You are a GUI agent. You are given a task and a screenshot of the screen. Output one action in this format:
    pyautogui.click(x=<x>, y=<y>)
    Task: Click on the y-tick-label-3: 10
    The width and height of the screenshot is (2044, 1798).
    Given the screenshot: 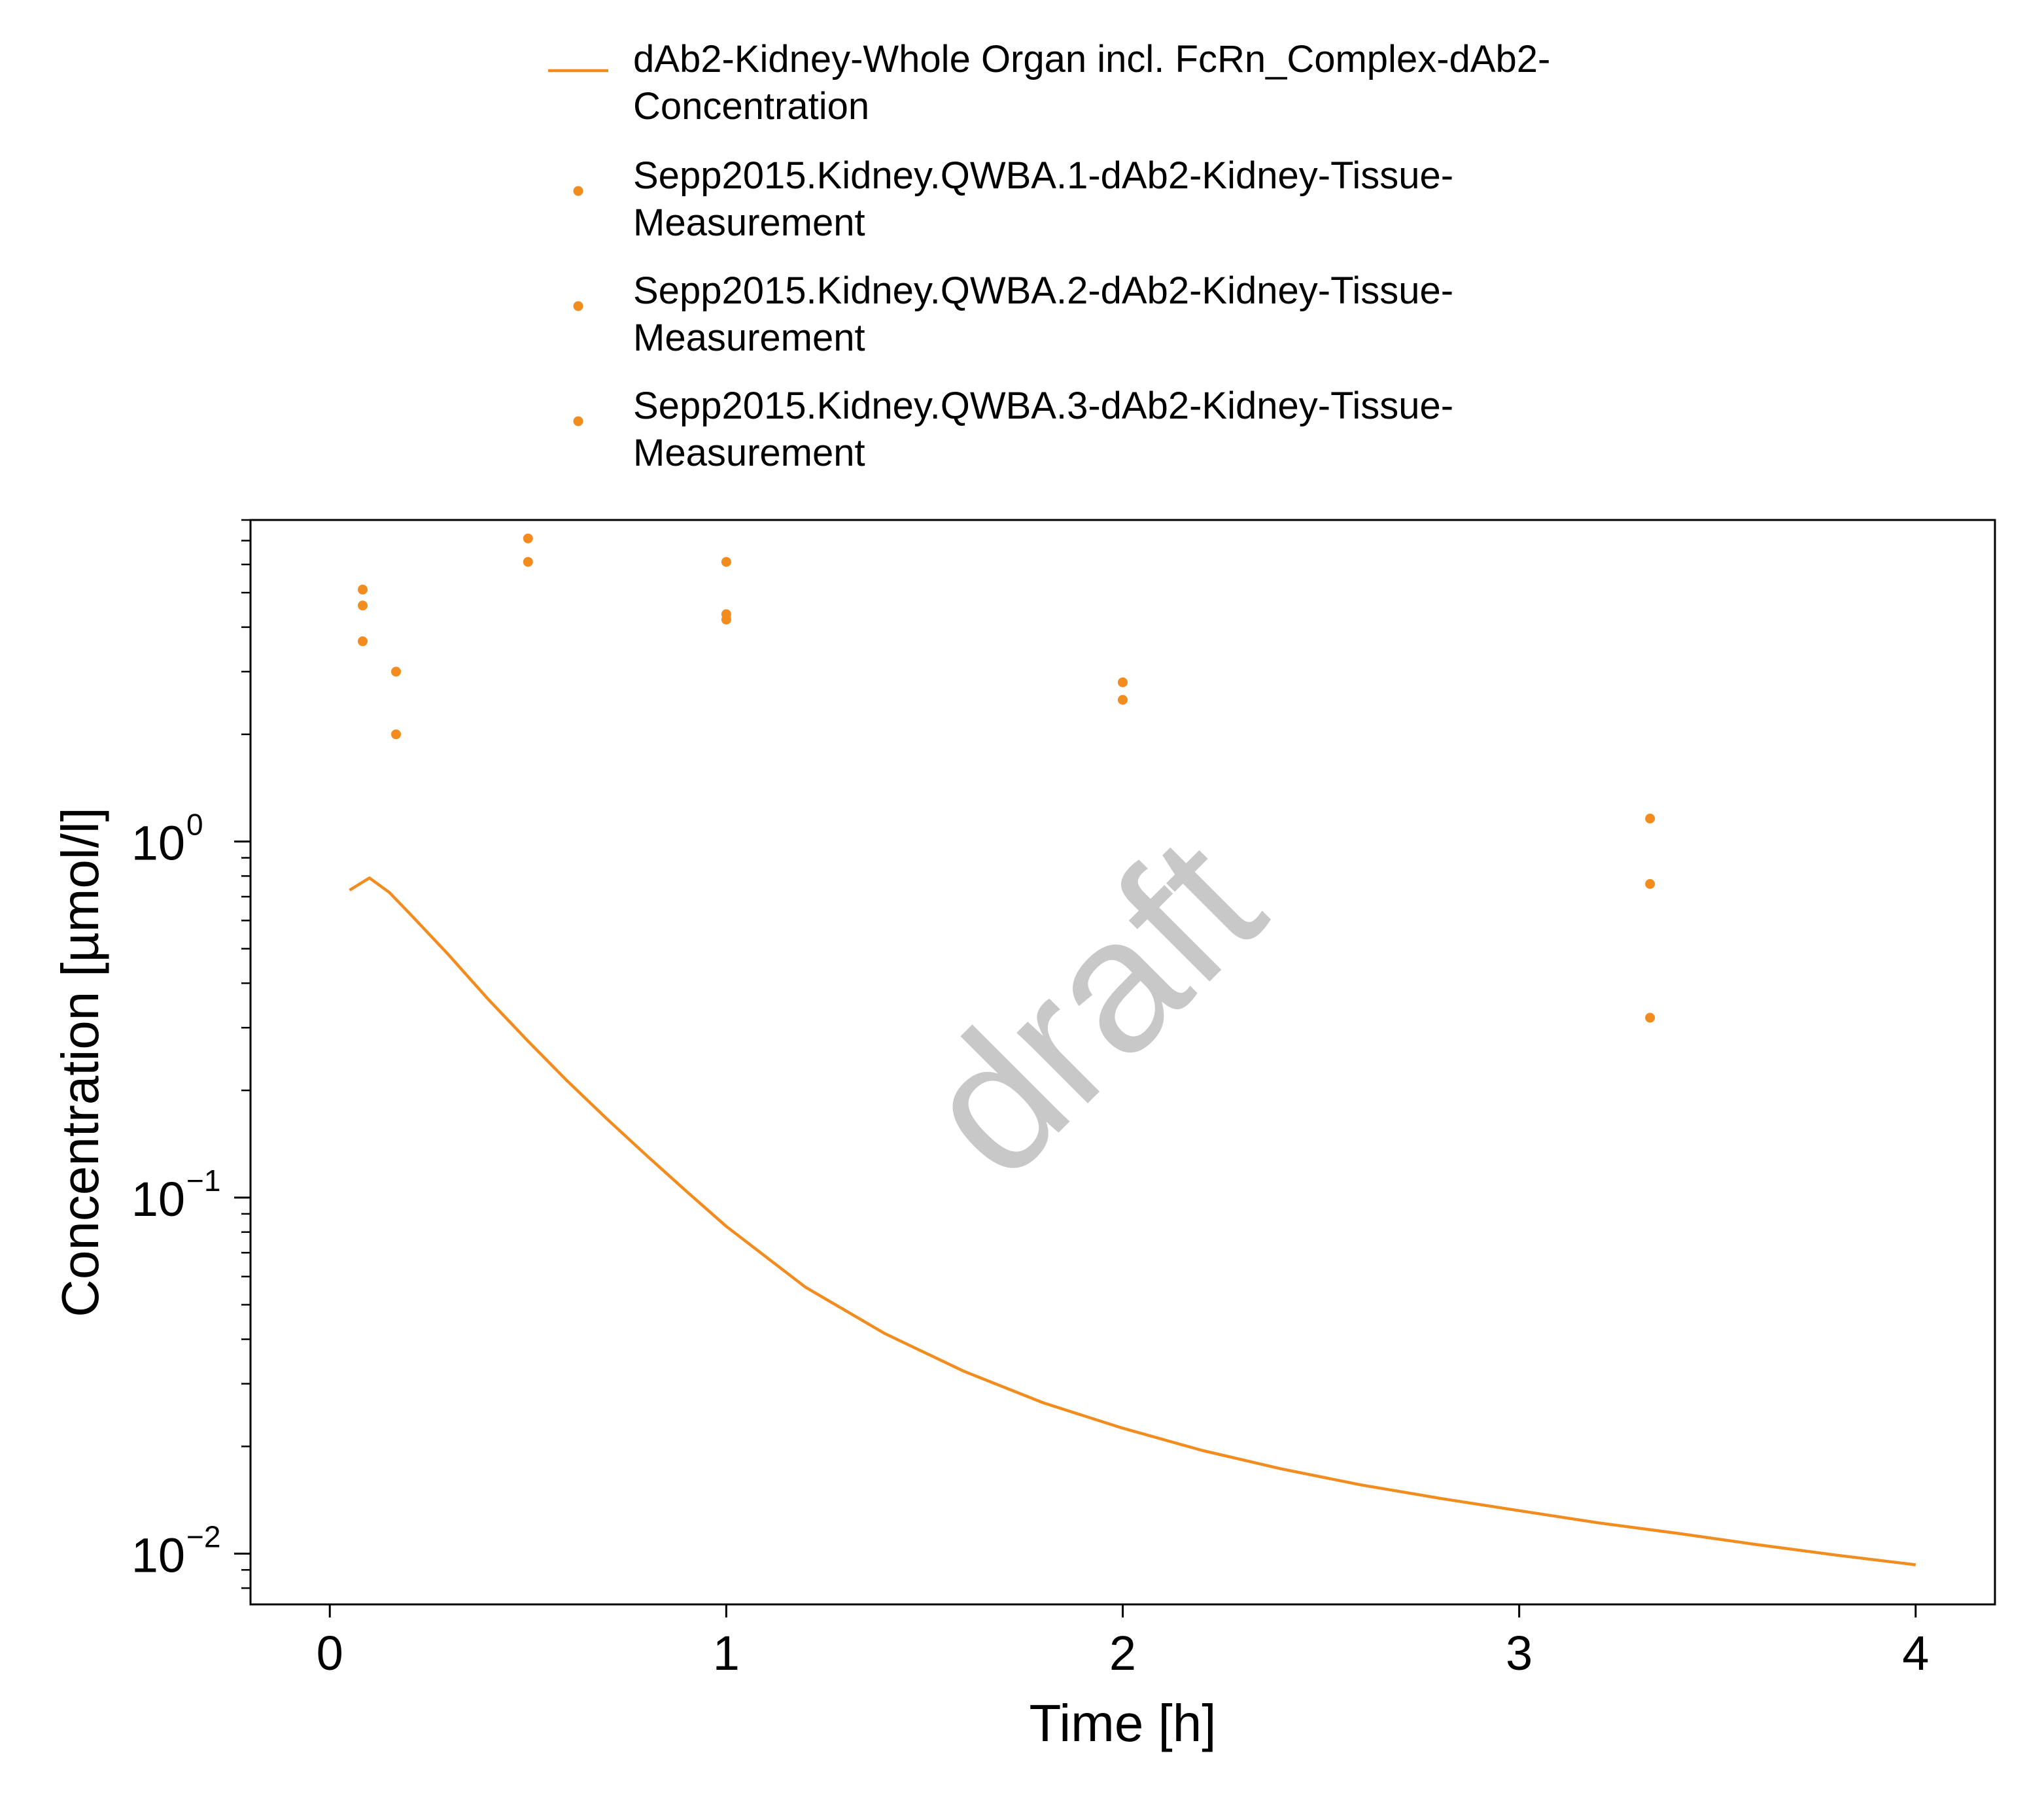 What is the action you would take?
    pyautogui.click(x=158, y=1555)
    